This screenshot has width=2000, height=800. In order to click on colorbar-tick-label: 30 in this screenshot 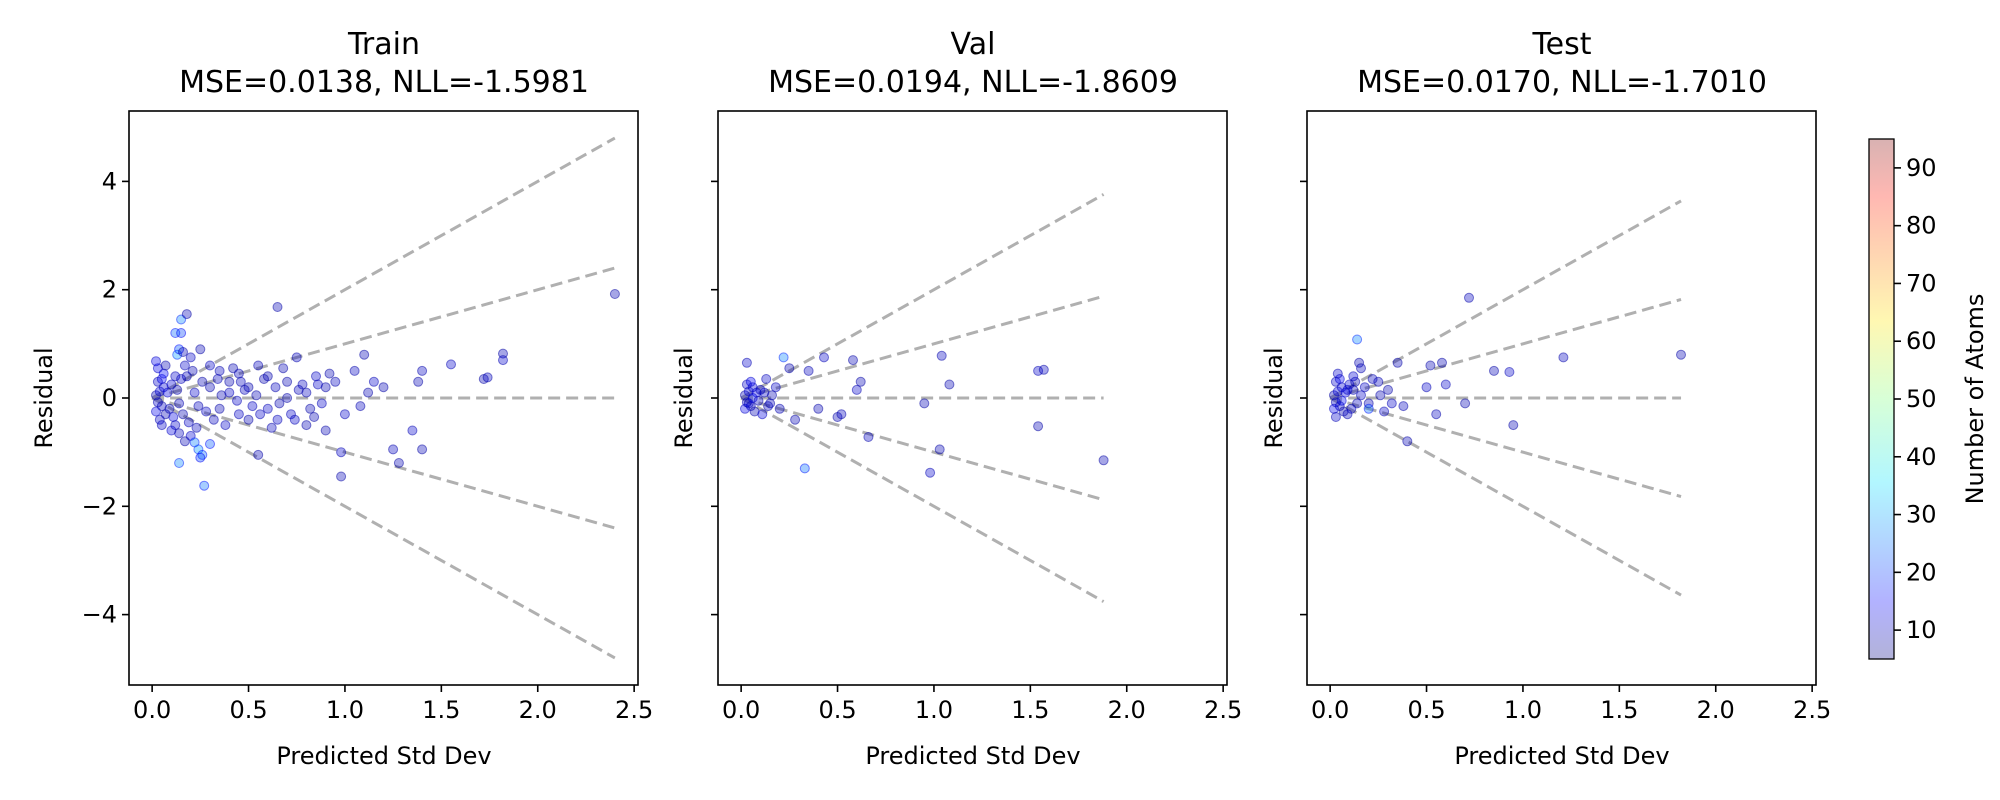, I will do `click(1921, 515)`.